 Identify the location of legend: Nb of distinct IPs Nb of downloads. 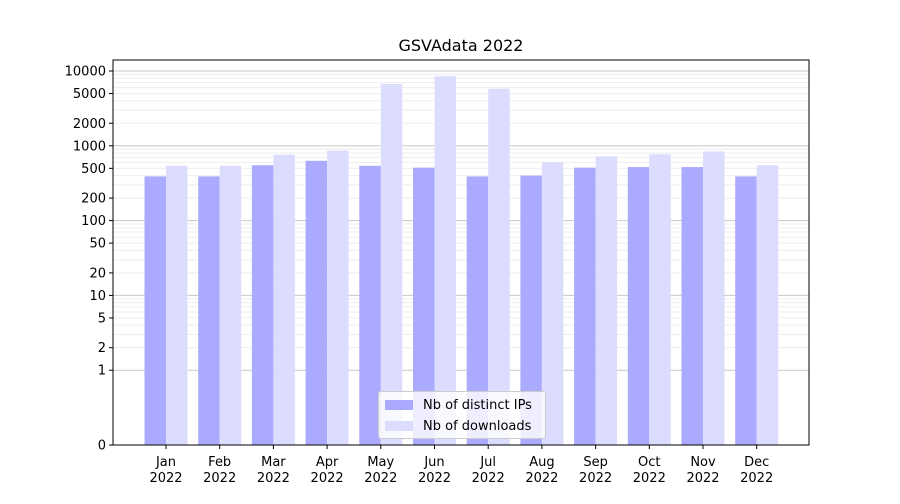
(462, 415).